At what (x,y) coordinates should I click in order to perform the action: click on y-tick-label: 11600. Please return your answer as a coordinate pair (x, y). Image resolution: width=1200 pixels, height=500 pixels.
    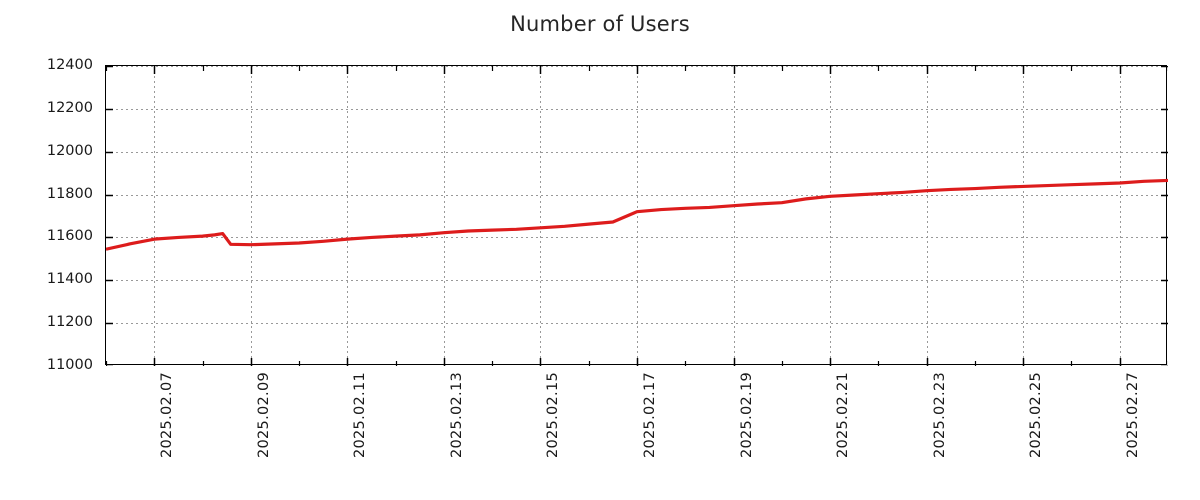
    Looking at the image, I should click on (69, 236).